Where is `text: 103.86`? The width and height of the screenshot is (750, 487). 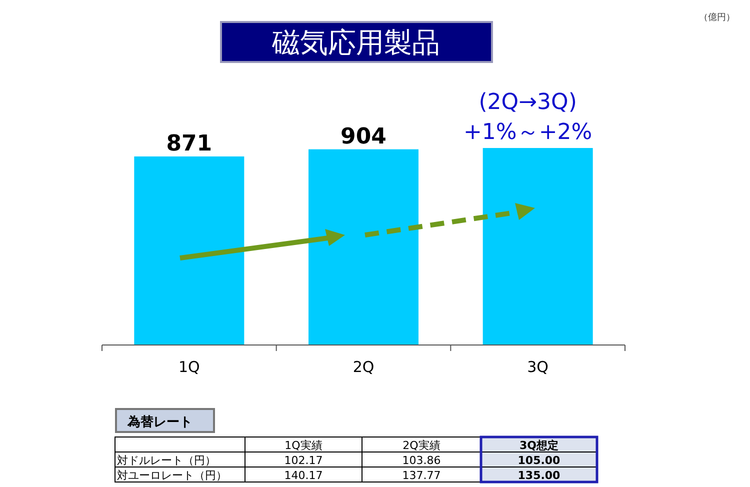
text: 103.86 is located at coordinates (421, 460).